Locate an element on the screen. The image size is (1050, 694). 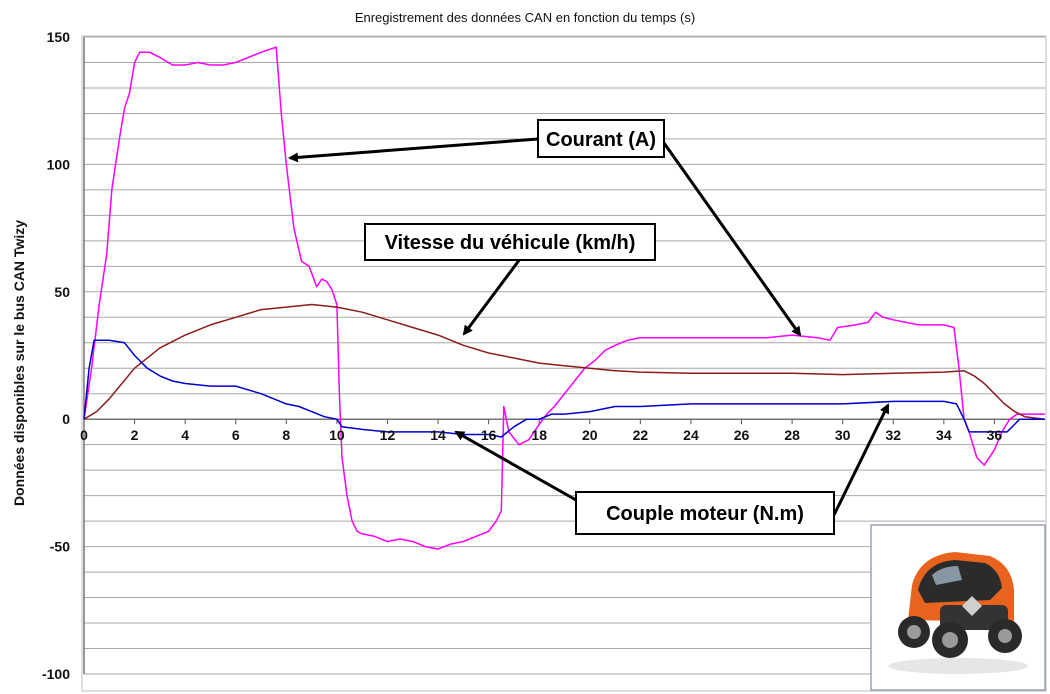
twizy-car-image is located at coordinates (958, 607).